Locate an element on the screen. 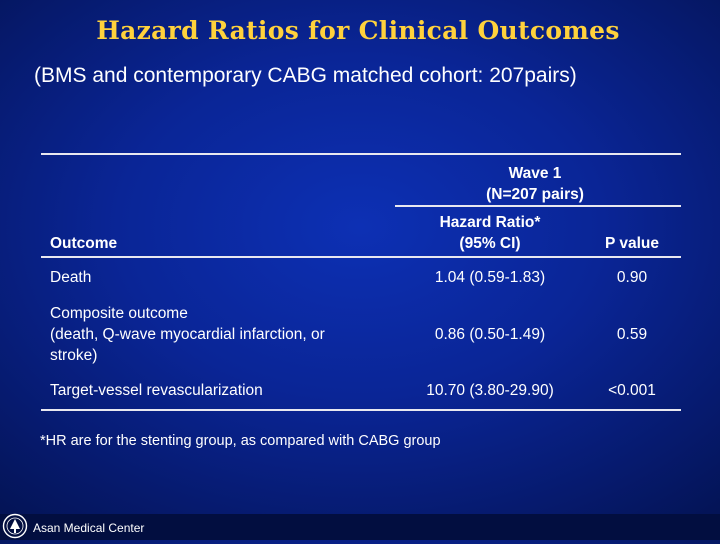 The height and width of the screenshot is (544, 720). row-outcome-line: (death, Q-wave myocardial infarction, or is located at coordinates (187, 334).